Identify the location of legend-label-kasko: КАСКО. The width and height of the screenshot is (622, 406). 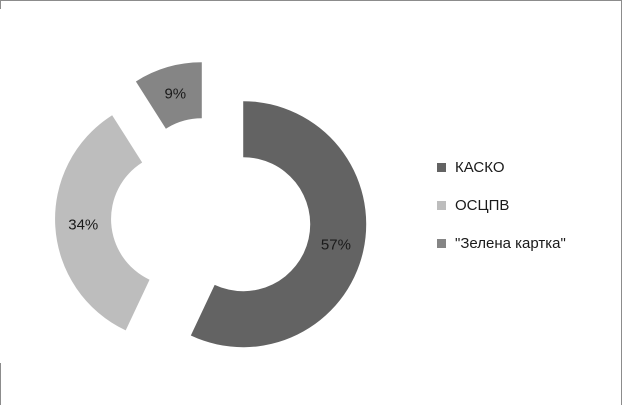
(480, 167).